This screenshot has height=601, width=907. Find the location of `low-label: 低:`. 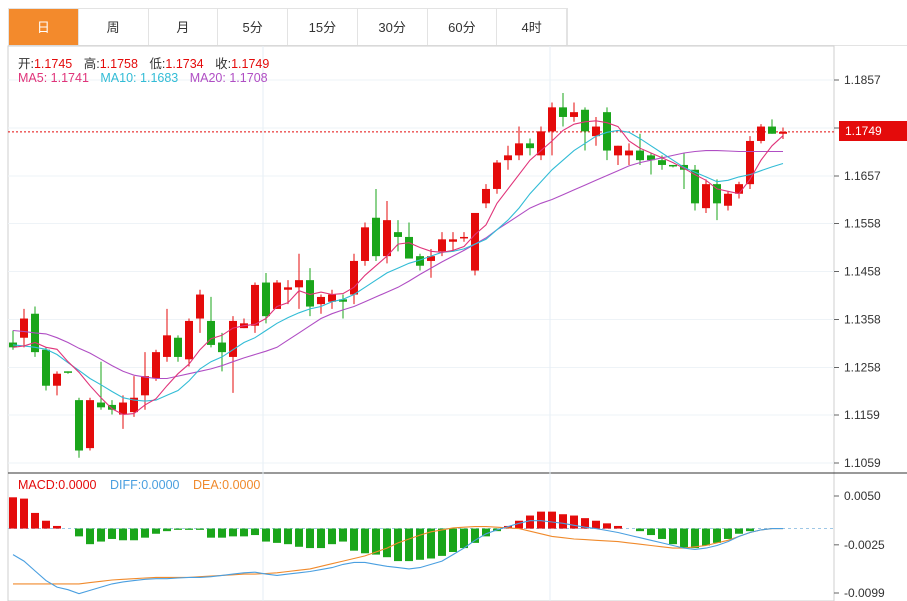

low-label: 低: is located at coordinates (157, 64).